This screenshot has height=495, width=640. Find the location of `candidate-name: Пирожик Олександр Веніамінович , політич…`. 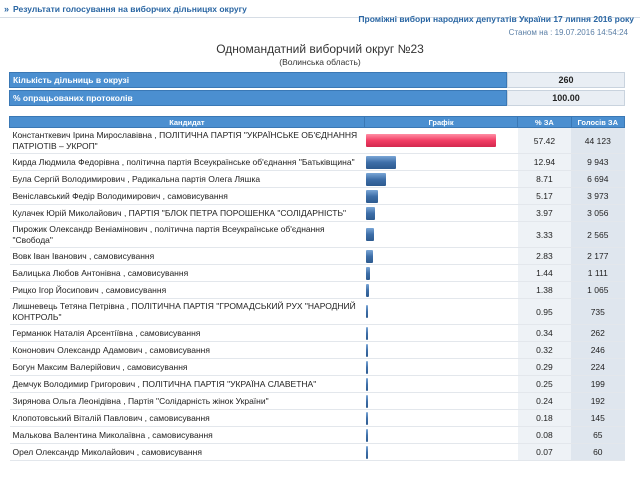

candidate-name: Пирожик Олександр Веніамінович , політич… is located at coordinates (187, 234).